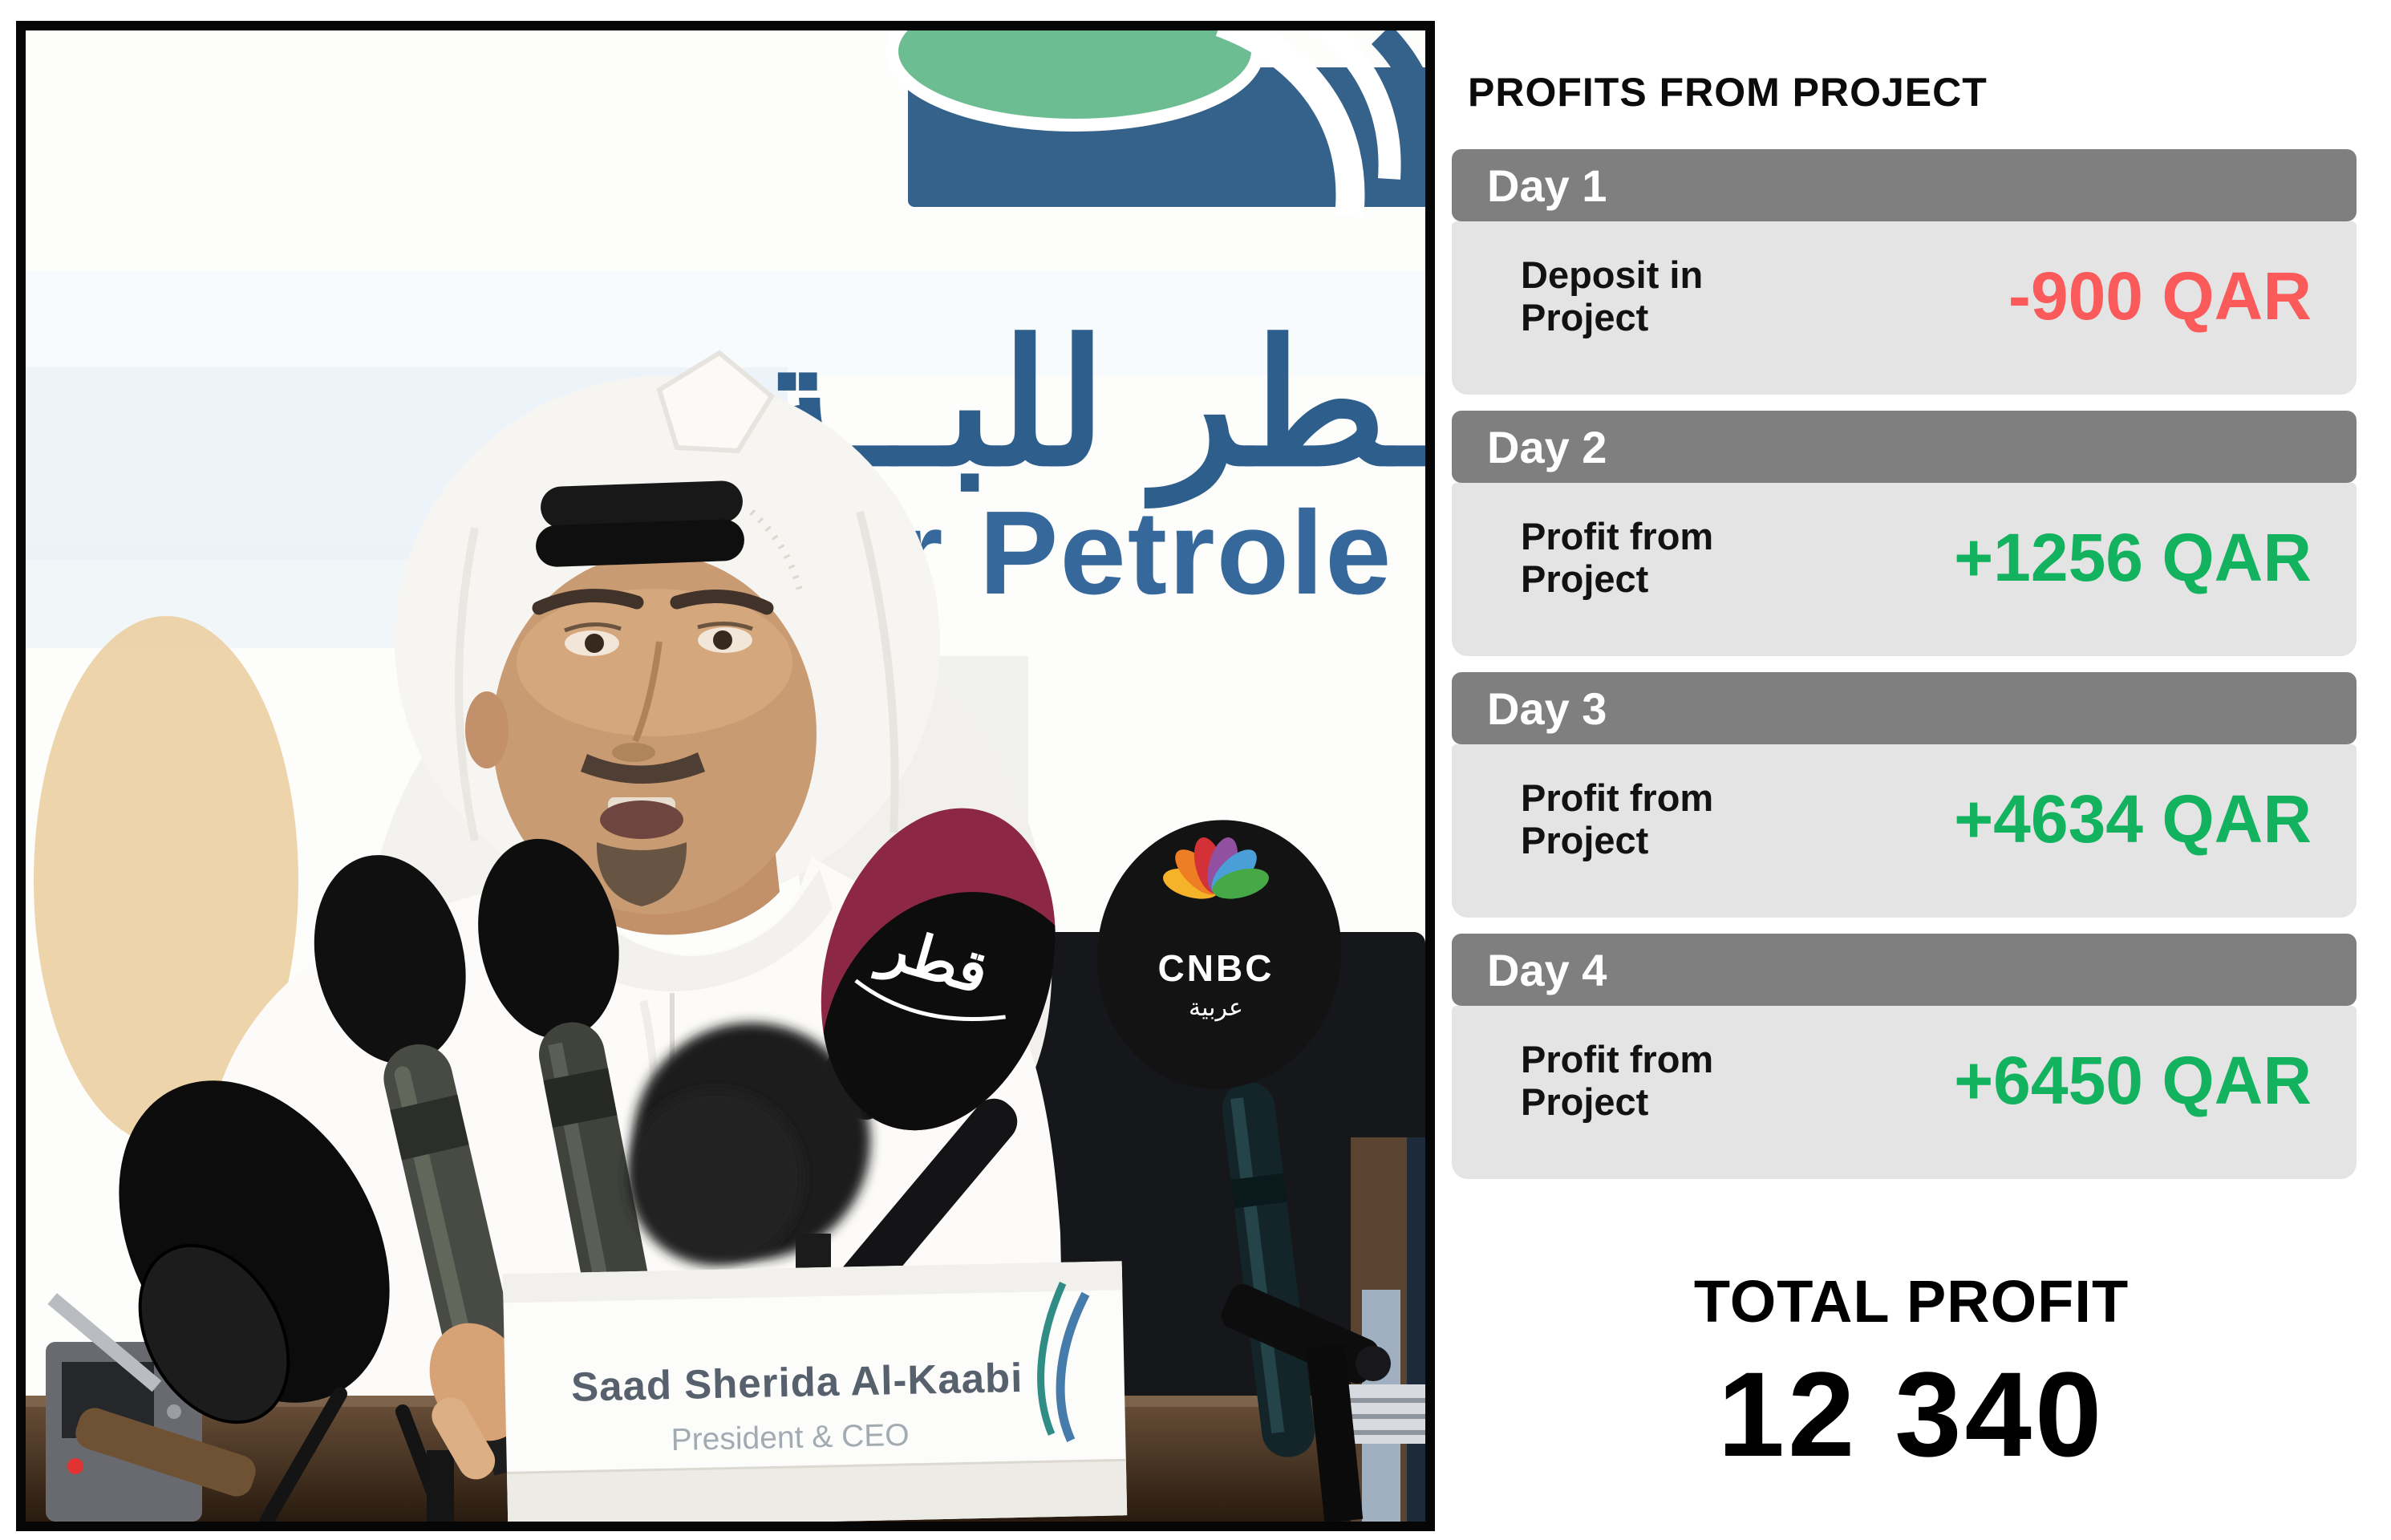 The height and width of the screenshot is (1540, 2391). I want to click on panel-title: PROFITS FROM PROJECT, so click(1728, 92).